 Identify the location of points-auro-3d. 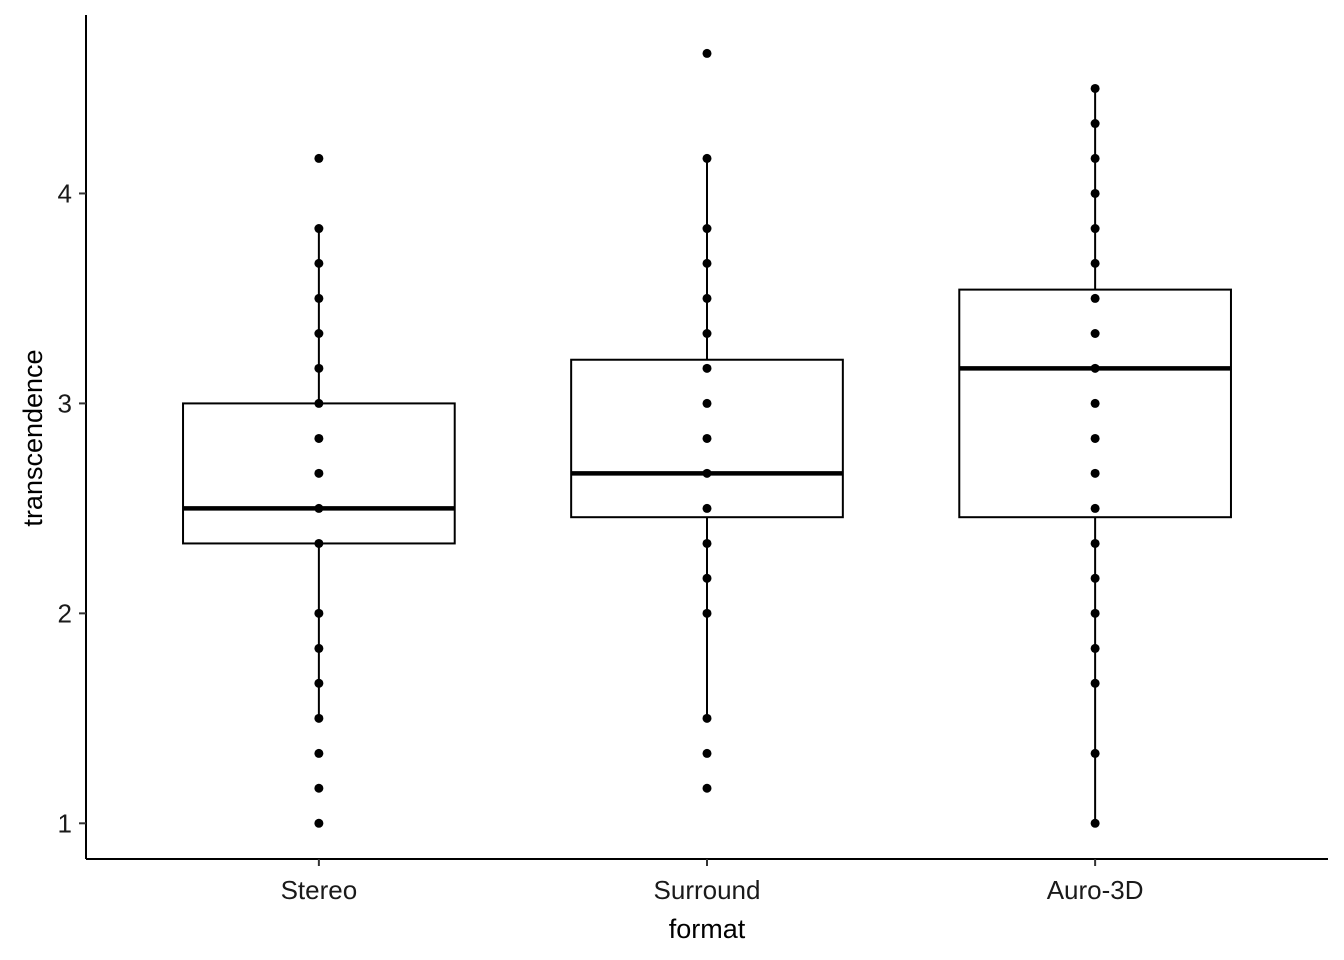
(1095, 455).